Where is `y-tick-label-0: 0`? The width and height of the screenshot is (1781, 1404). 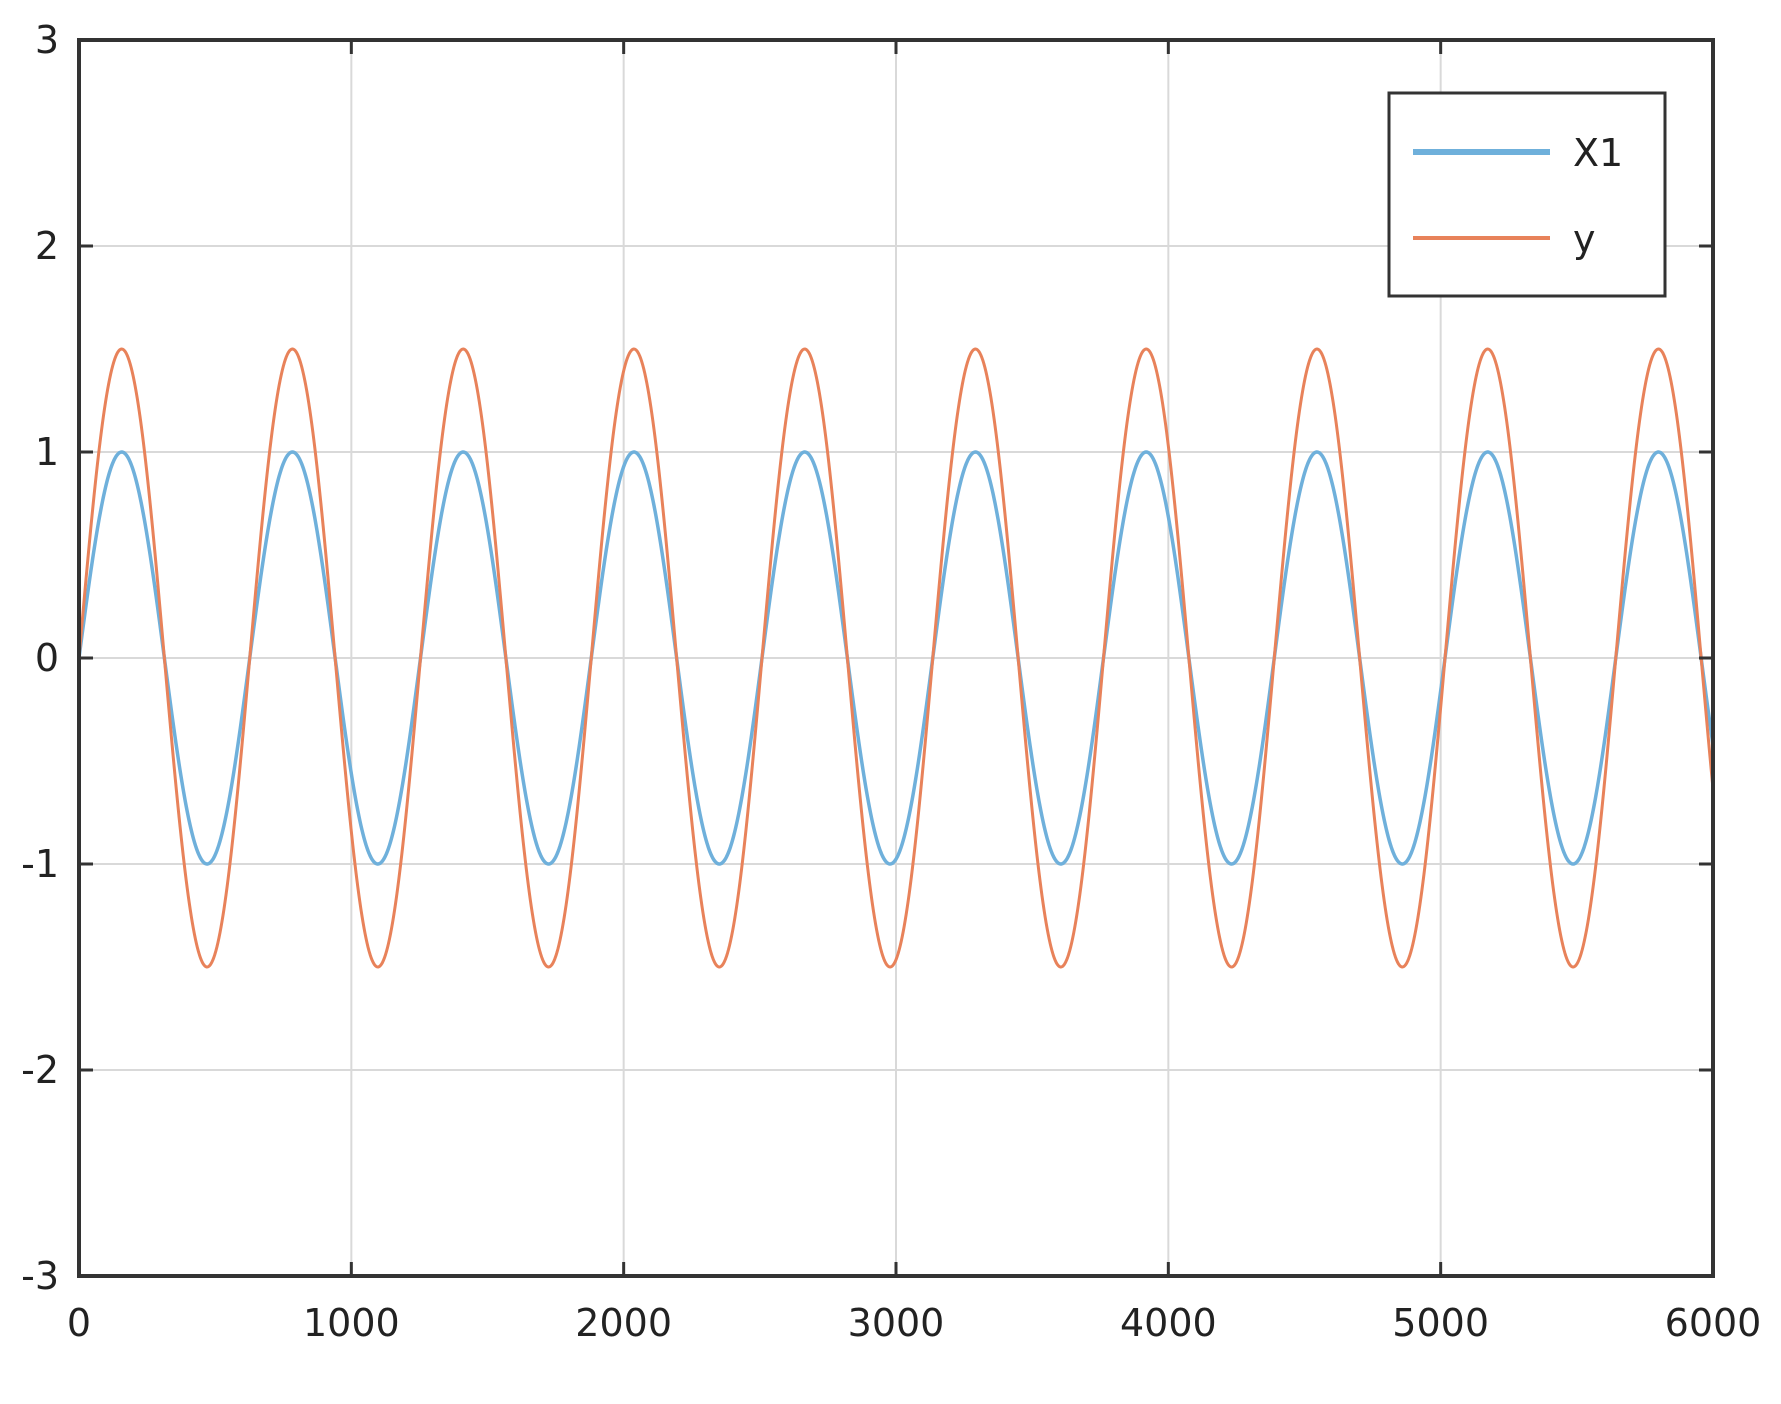 y-tick-label-0: 0 is located at coordinates (47, 658).